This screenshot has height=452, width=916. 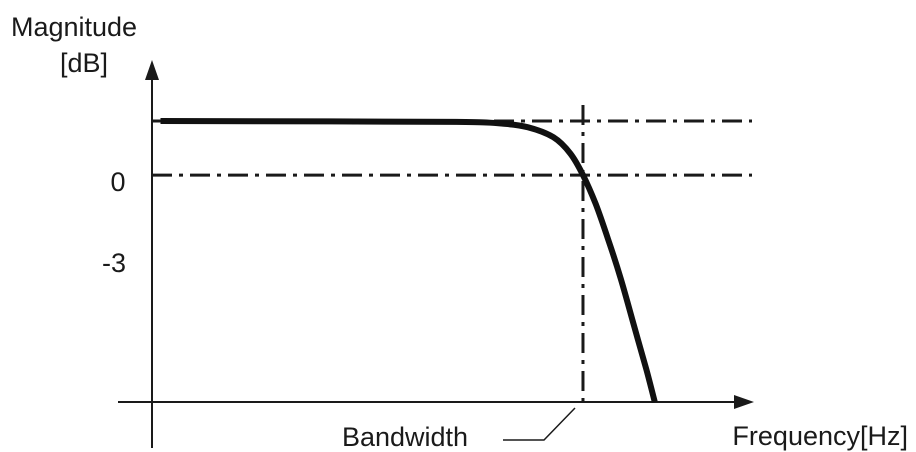 What do you see at coordinates (74, 27) in the screenshot?
I see `y-axis-label-line1: Magnitude` at bounding box center [74, 27].